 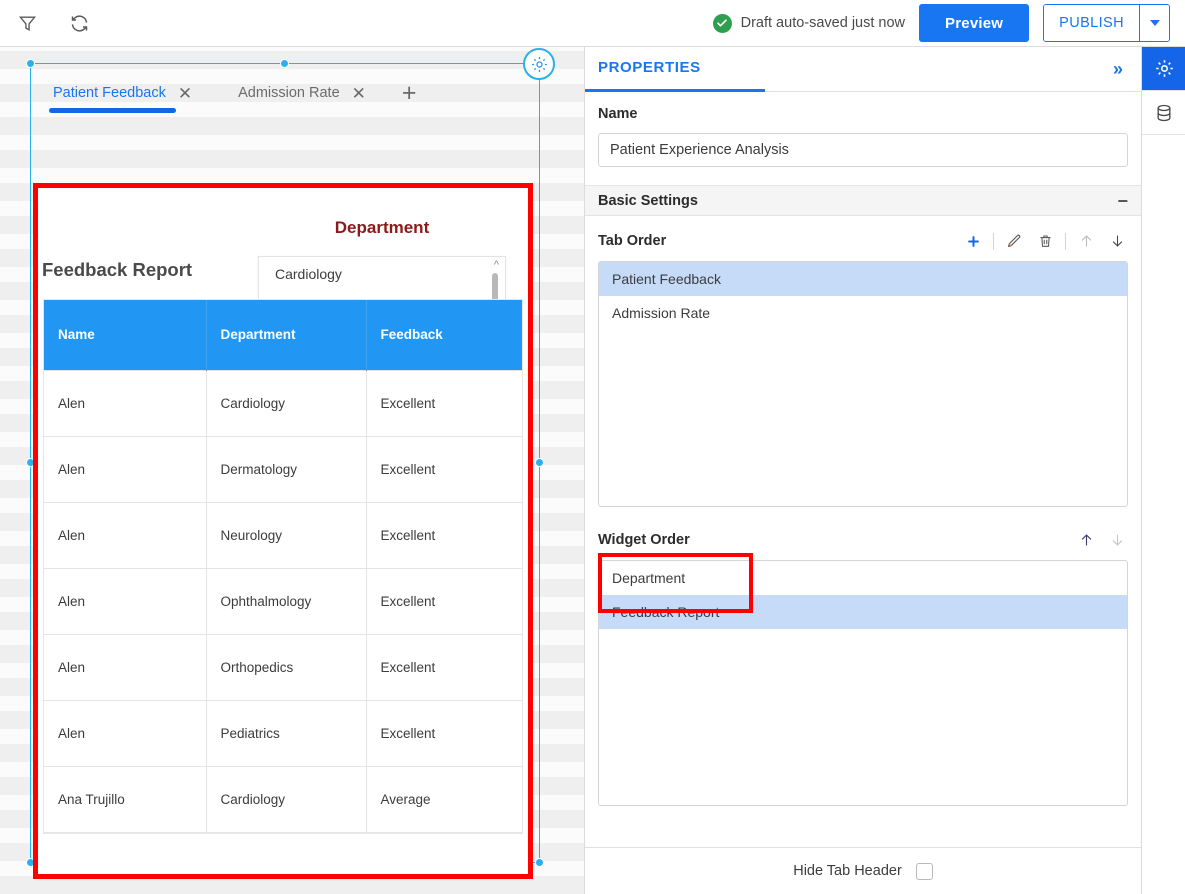 I want to click on chevron-up-icon: ^, so click(x=496, y=265).